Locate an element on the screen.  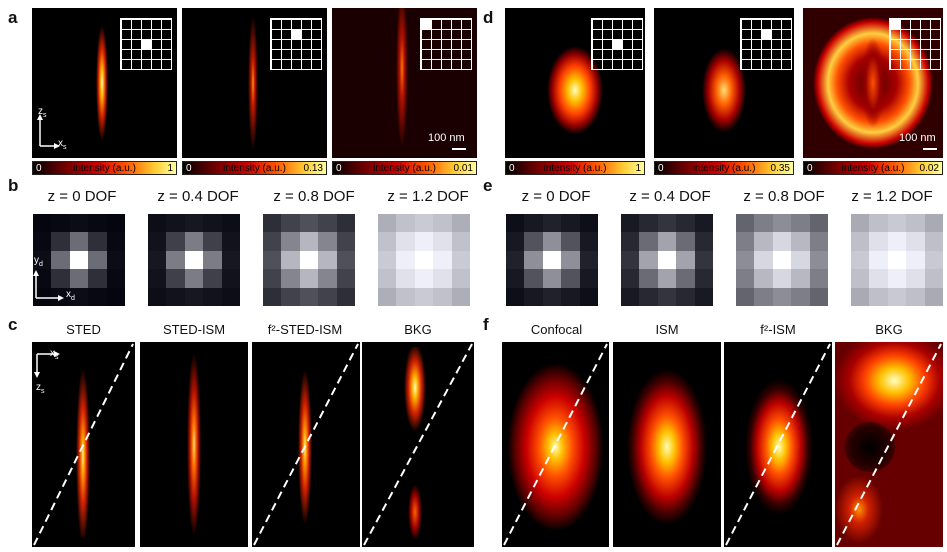
e-title-3: z = 1.2 DOF is located at coordinates (892, 196).